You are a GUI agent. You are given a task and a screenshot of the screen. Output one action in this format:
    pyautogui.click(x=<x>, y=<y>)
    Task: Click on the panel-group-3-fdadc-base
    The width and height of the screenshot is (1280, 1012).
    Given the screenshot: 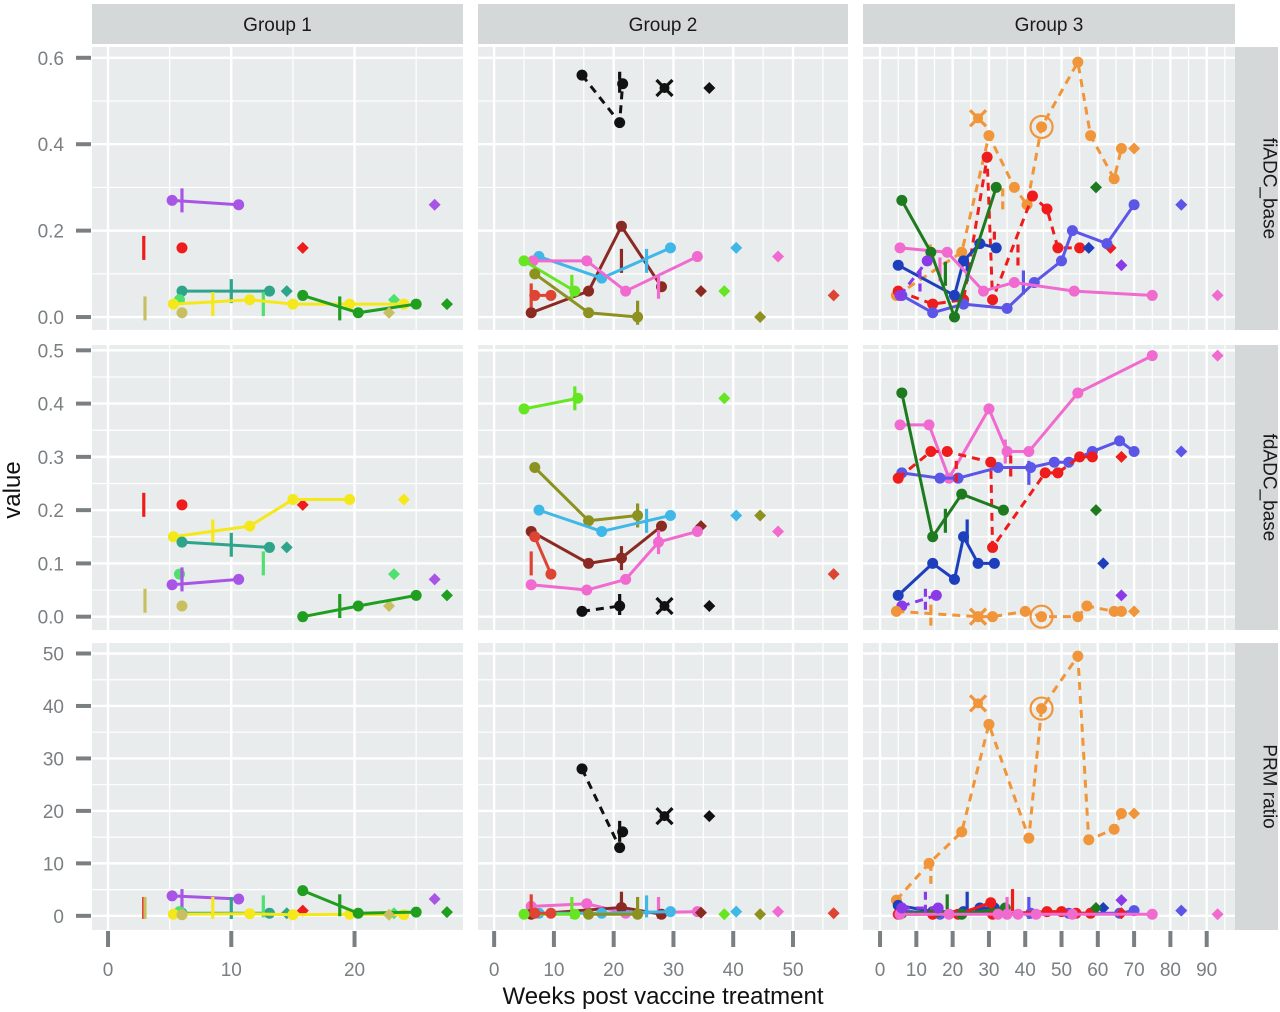 What is the action you would take?
    pyautogui.click(x=1049, y=487)
    